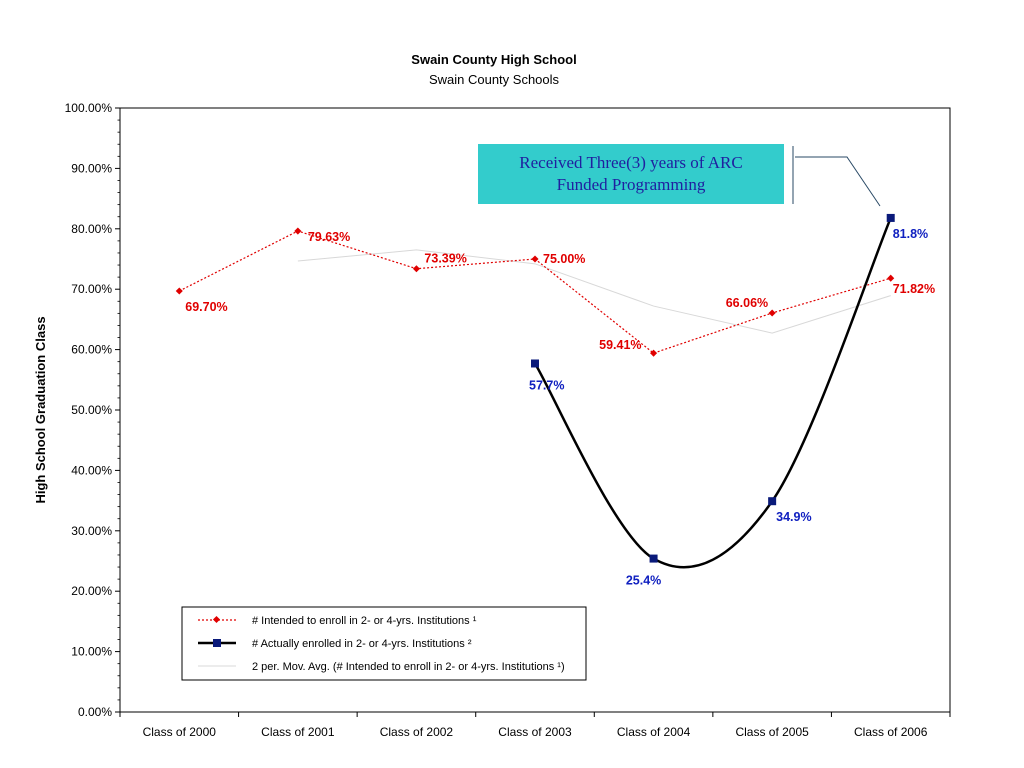  What do you see at coordinates (620, 345) in the screenshot?
I see `data-label-intended: 59.41%` at bounding box center [620, 345].